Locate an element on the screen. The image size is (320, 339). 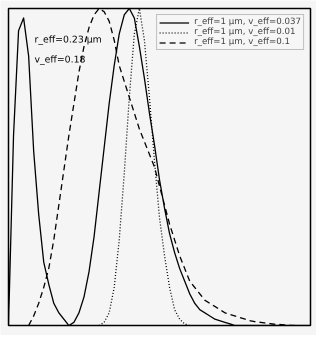
legend-label: r_eff=1 μm, v_eff=0.01 is located at coordinates (245, 32).